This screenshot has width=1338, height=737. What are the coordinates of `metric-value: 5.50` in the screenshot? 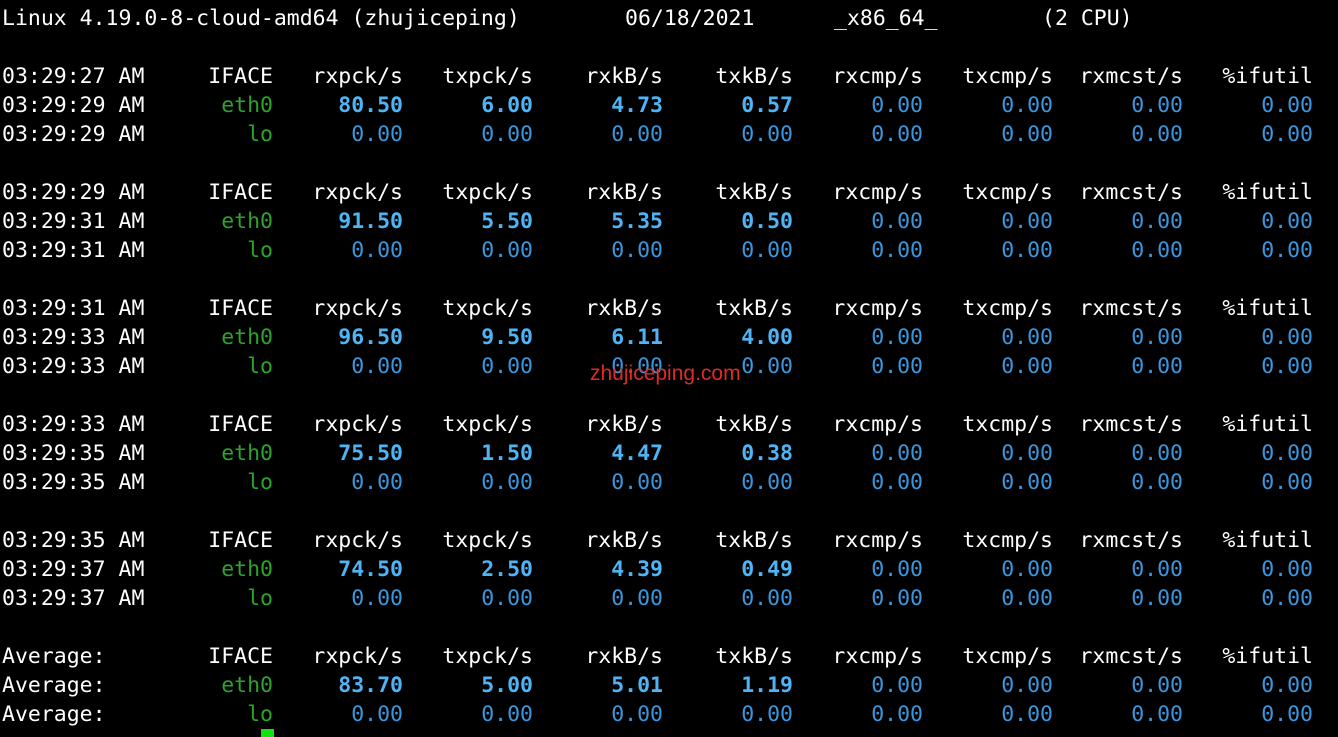 It's located at (507, 221).